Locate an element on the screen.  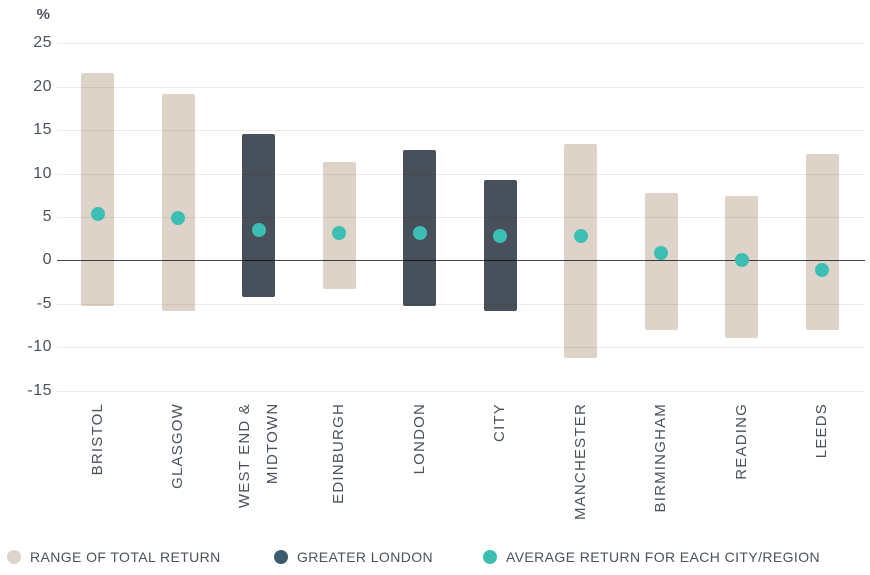
range-bar-manchester is located at coordinates (580, 251).